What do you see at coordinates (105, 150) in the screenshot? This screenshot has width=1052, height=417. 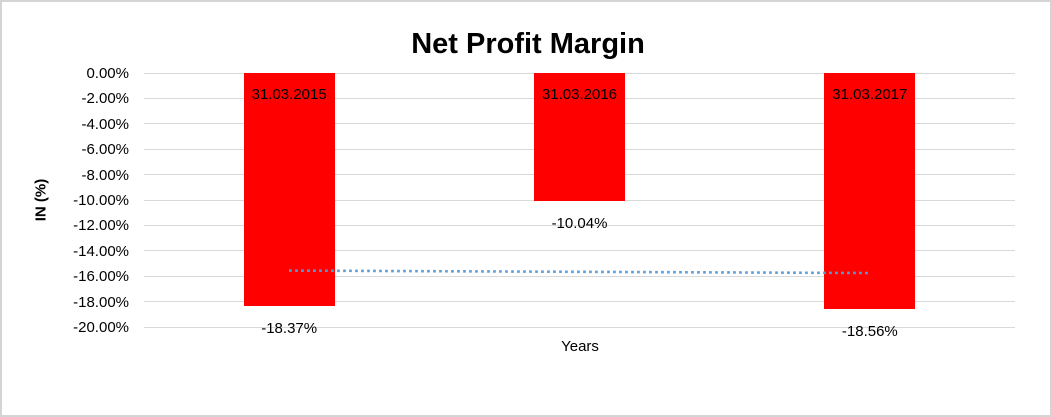 I see `y-axis-tick-label: -6.00%` at bounding box center [105, 150].